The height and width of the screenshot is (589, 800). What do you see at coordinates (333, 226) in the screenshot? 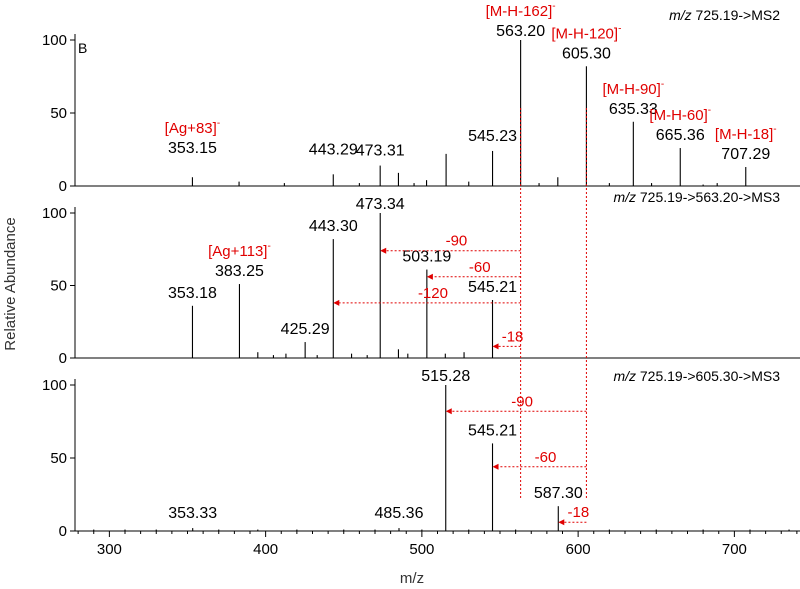
I see `peak-label: 443.30` at bounding box center [333, 226].